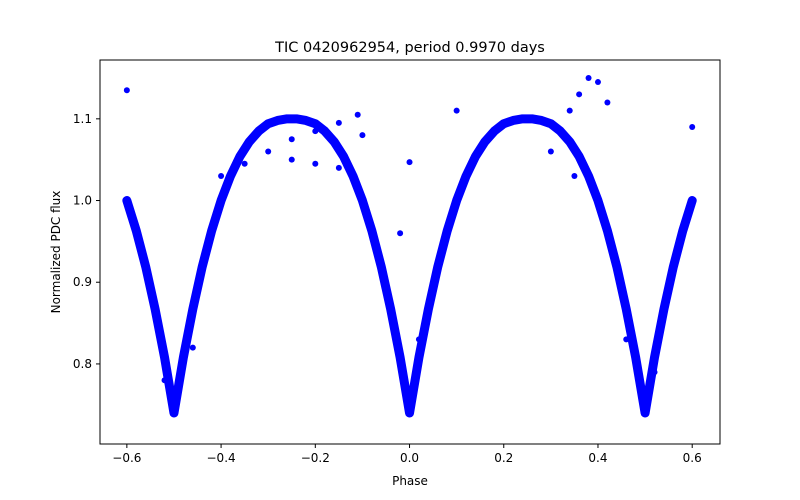 The height and width of the screenshot is (500, 800). Describe the element at coordinates (82, 282) in the screenshot. I see `y-tick-label: 0.9` at that location.